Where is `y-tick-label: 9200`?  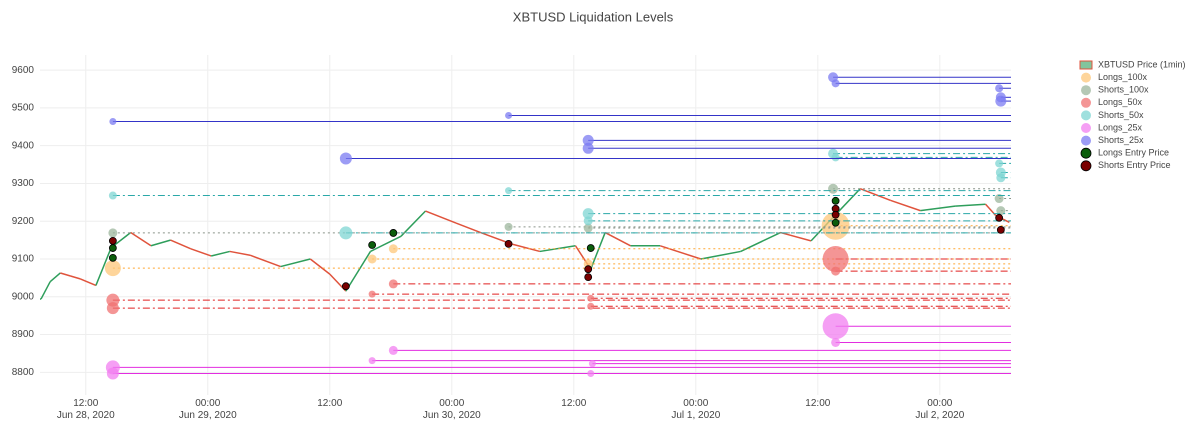 y-tick-label: 9200 is located at coordinates (23, 221).